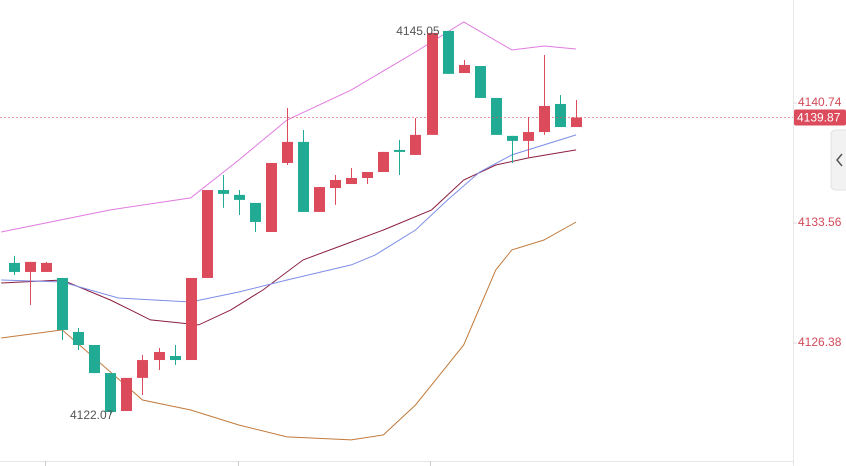  Describe the element at coordinates (820, 102) in the screenshot. I see `y-tick-label: 4140.74` at that location.